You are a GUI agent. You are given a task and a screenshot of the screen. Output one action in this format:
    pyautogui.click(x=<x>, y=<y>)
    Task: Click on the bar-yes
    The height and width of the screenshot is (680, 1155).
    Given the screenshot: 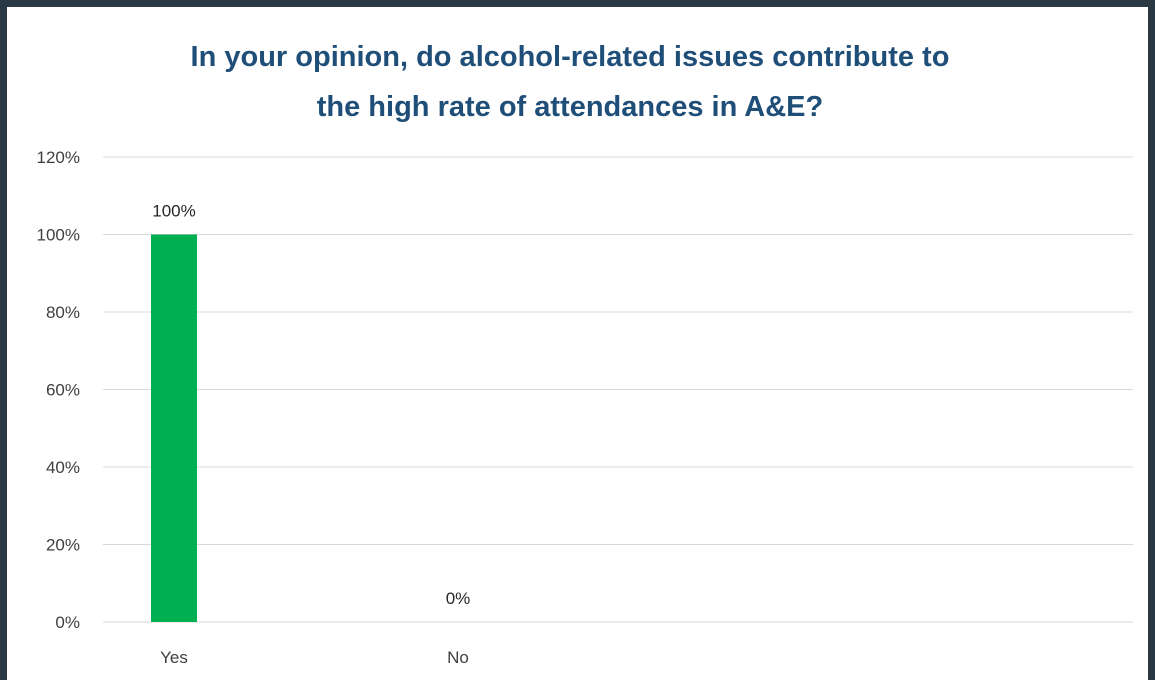 What is the action you would take?
    pyautogui.click(x=174, y=428)
    